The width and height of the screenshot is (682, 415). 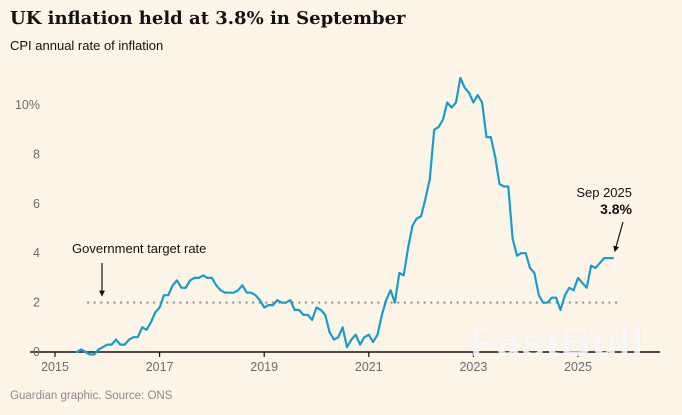 What do you see at coordinates (36, 154) in the screenshot?
I see `y-axis-label: 8` at bounding box center [36, 154].